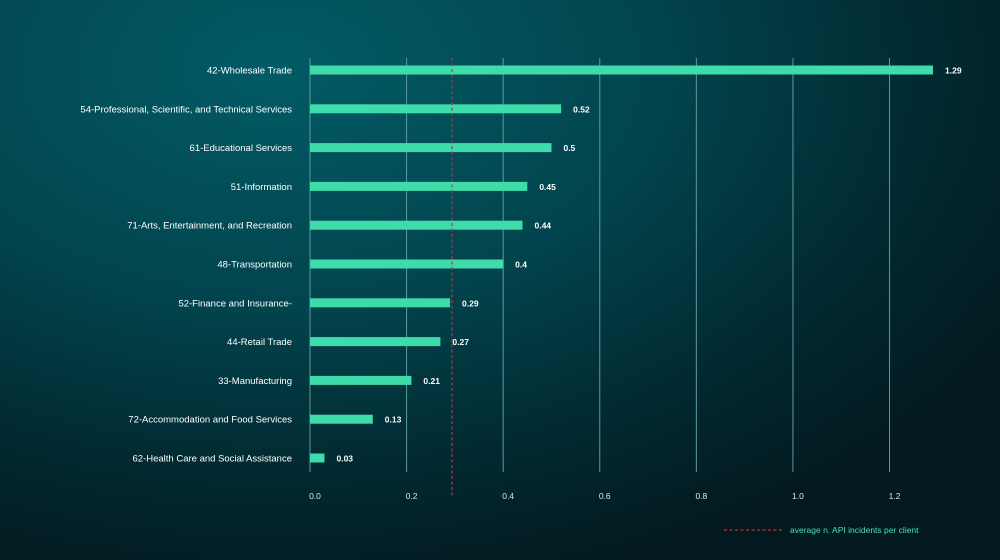 The image size is (1000, 560). What do you see at coordinates (261, 187) in the screenshot?
I see `category-label: 51-Information` at bounding box center [261, 187].